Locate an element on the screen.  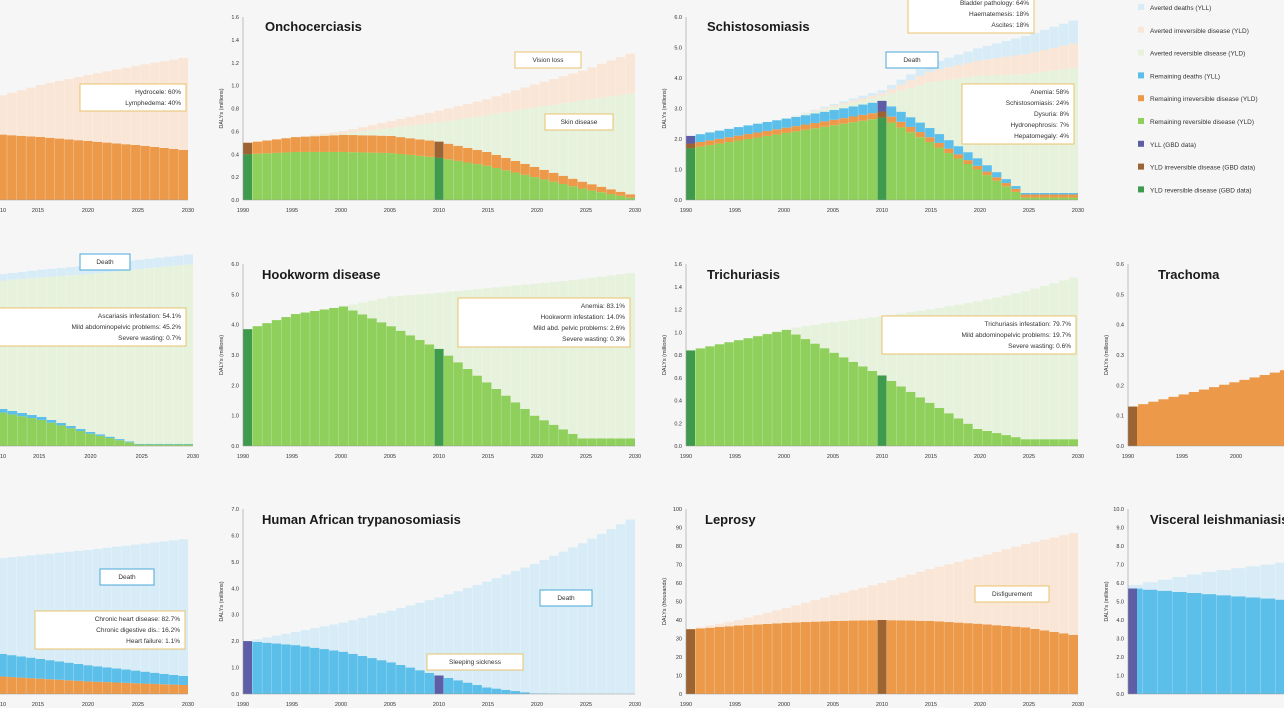
annotation-box is located at coordinates (579, 122).